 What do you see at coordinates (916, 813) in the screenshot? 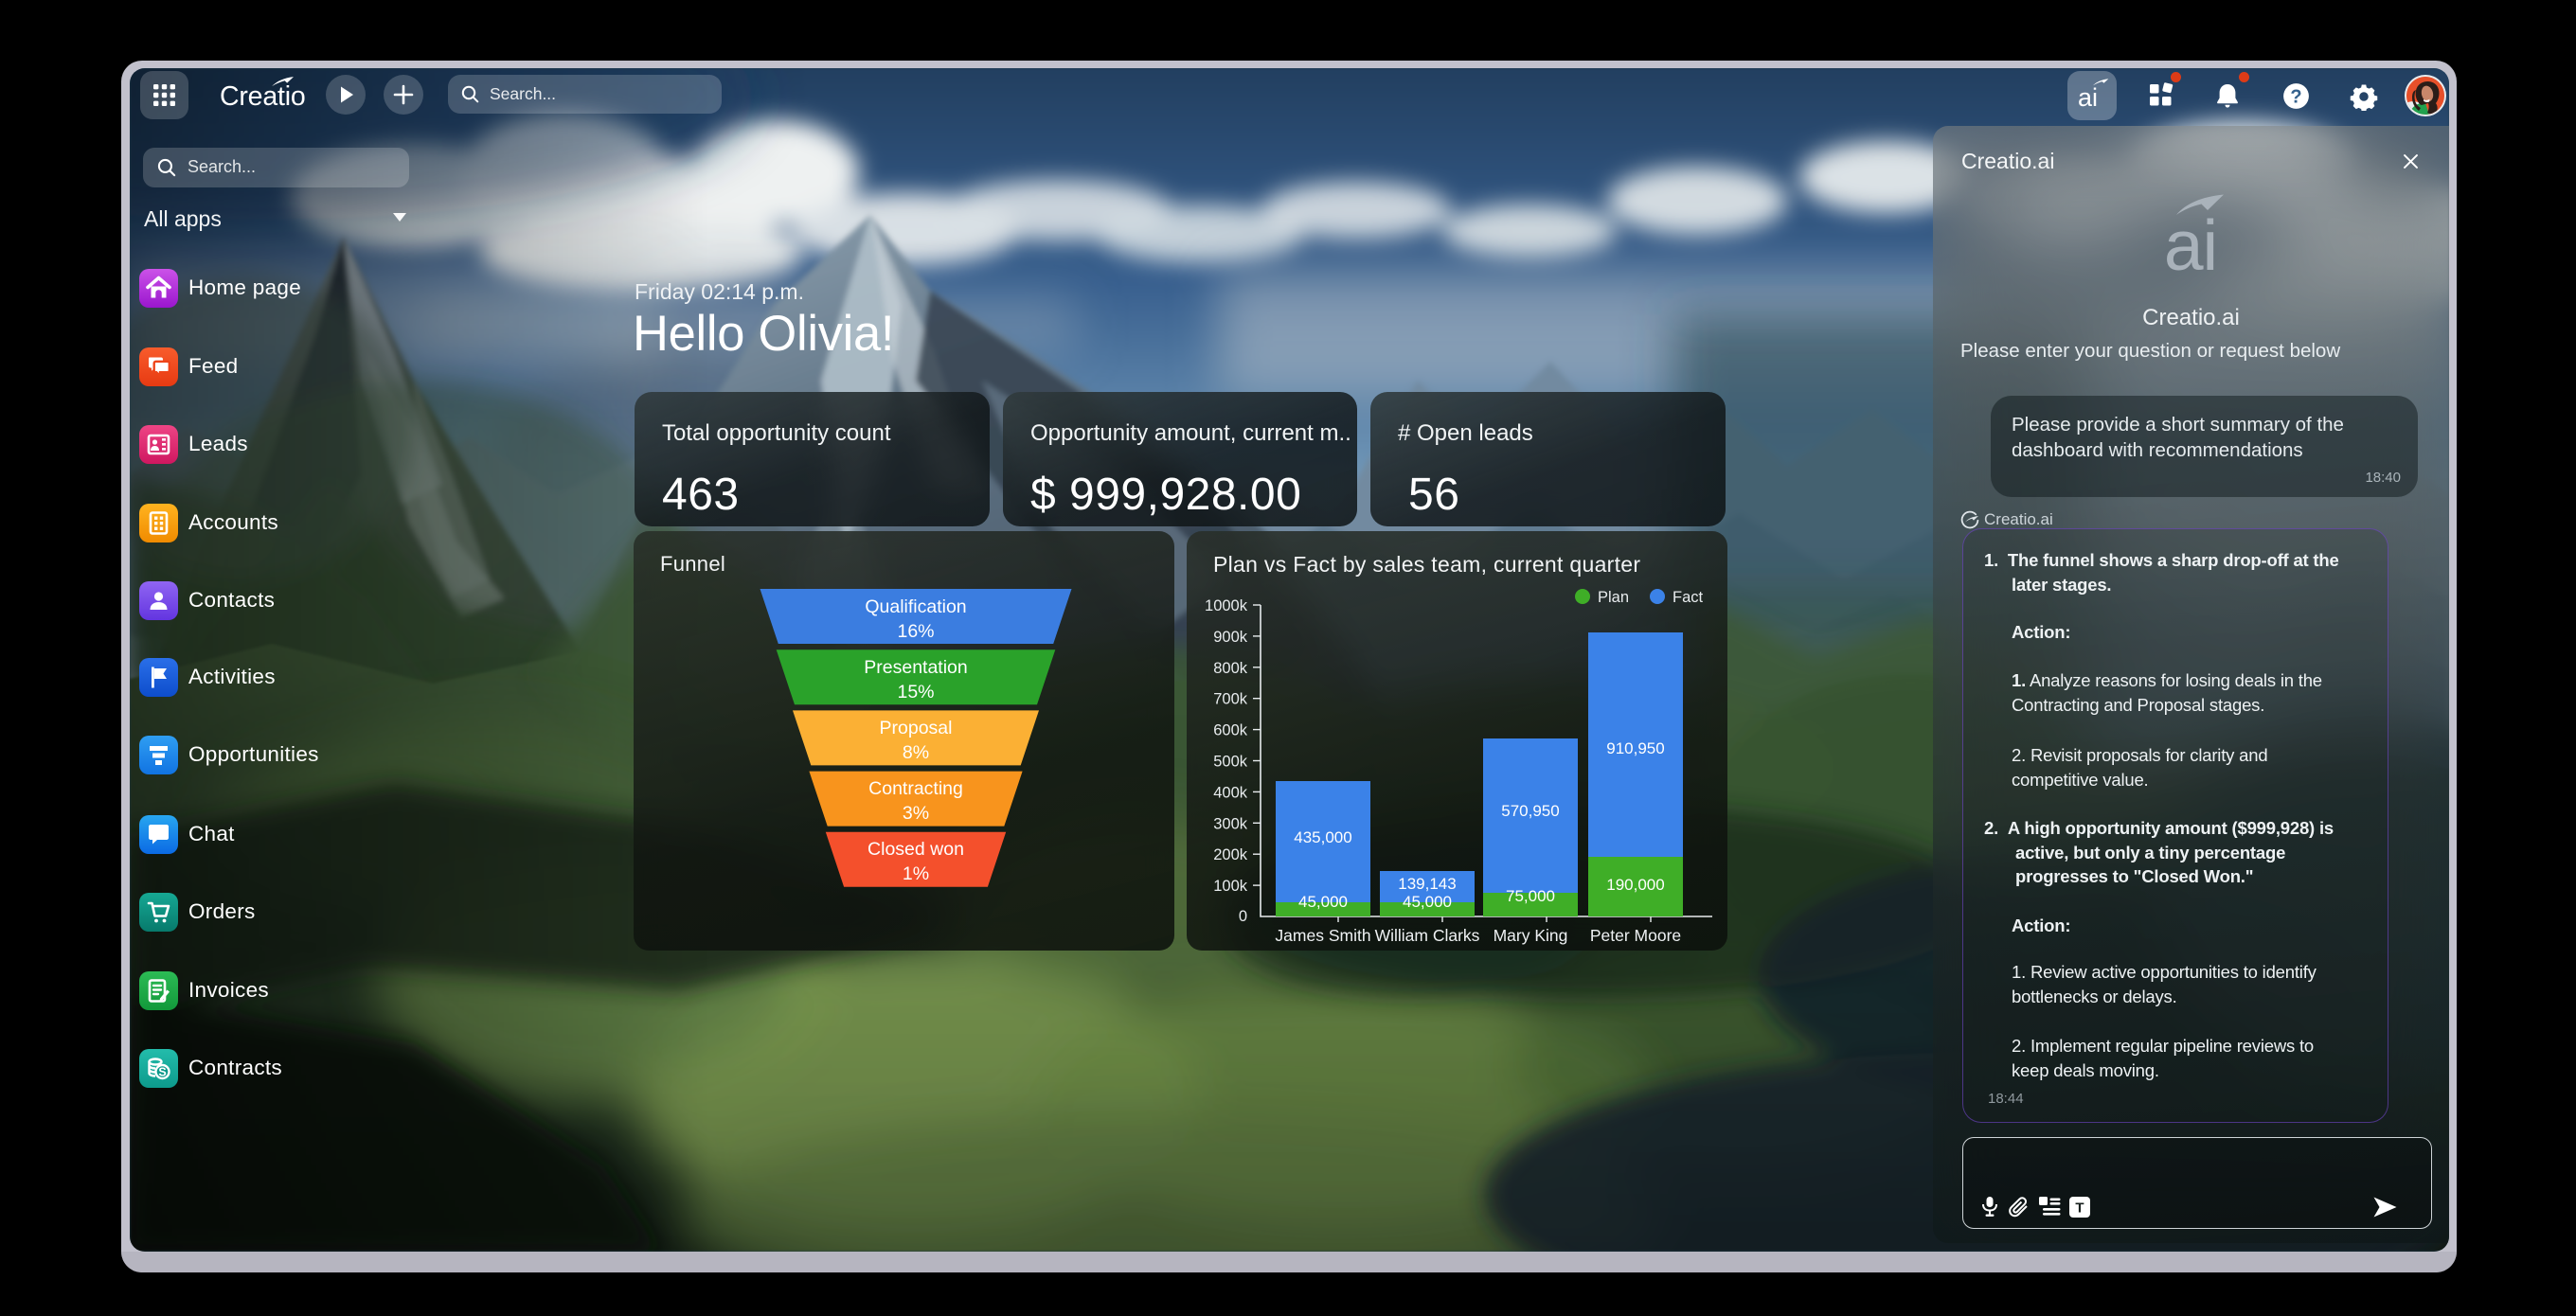
I see `svg-text: 3%` at bounding box center [916, 813].